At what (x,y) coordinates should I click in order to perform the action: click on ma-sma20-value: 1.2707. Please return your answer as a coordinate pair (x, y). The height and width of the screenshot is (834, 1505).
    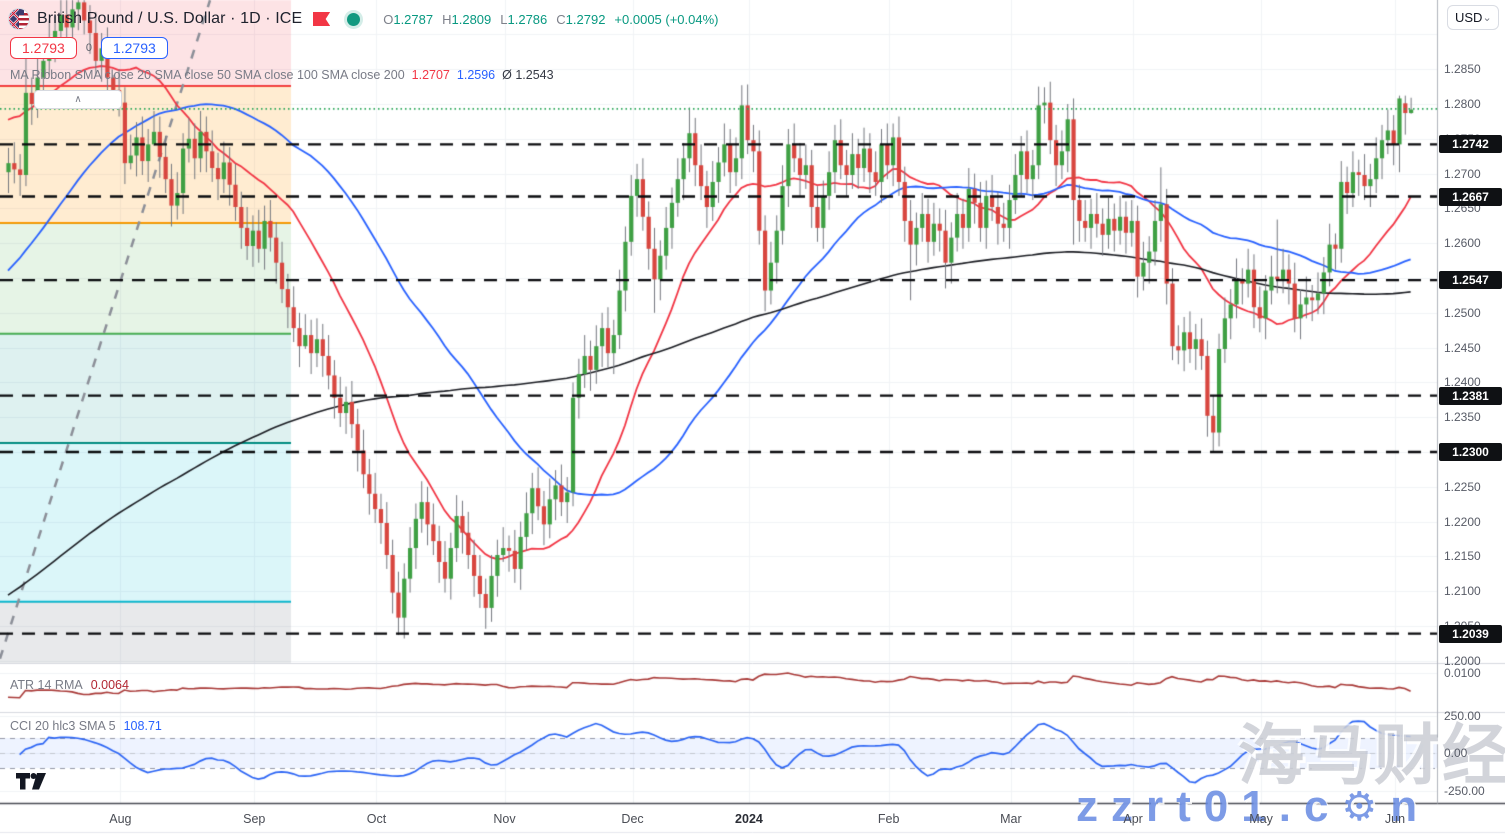
    Looking at the image, I should click on (430, 75).